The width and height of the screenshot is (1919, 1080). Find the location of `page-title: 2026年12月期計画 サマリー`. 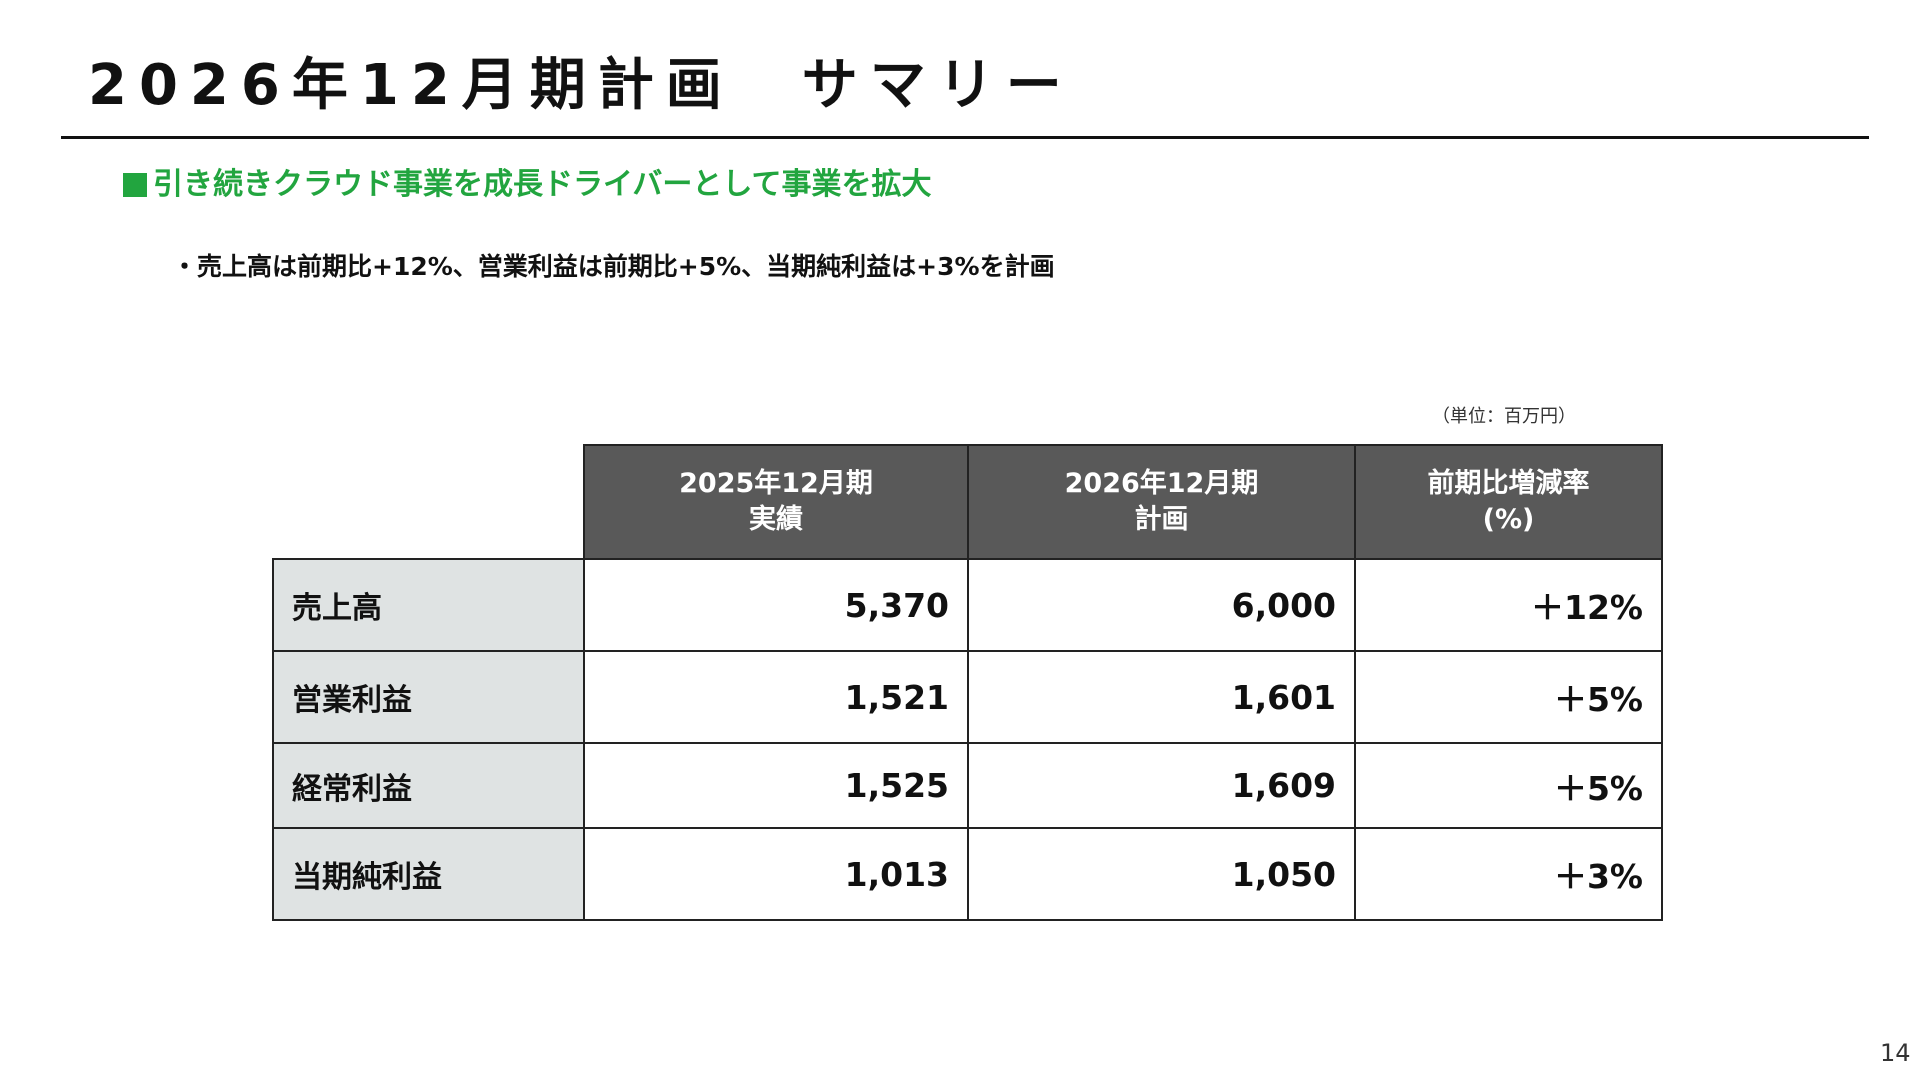

page-title: 2026年12月期計画 サマリー is located at coordinates (581, 85).